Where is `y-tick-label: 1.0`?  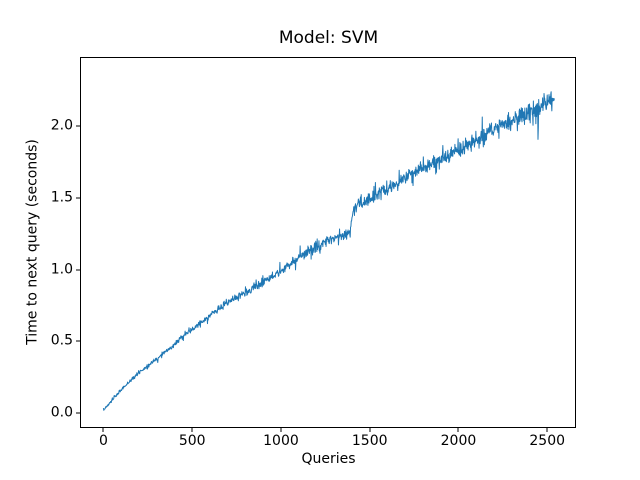
y-tick-label: 1.0 is located at coordinates (61, 269).